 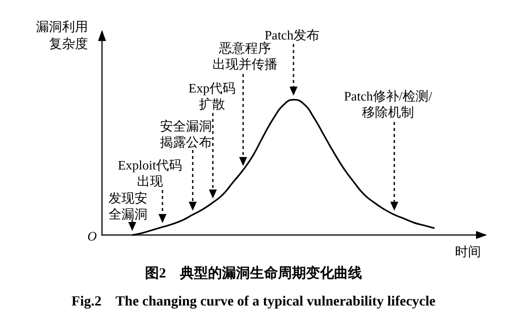 I want to click on y-axis-title: 漏洞利用复杂度, so click(x=62, y=35).